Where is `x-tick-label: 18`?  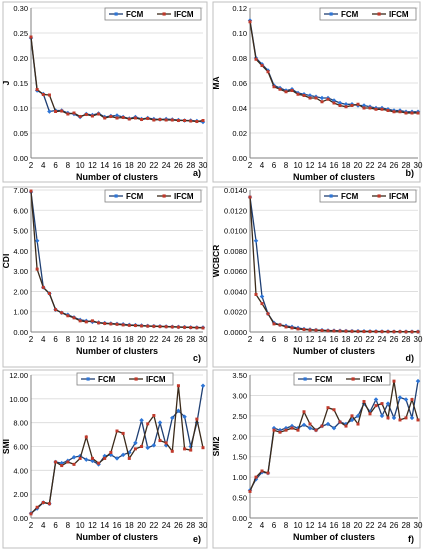 x-tick-label: 18 is located at coordinates (129, 165).